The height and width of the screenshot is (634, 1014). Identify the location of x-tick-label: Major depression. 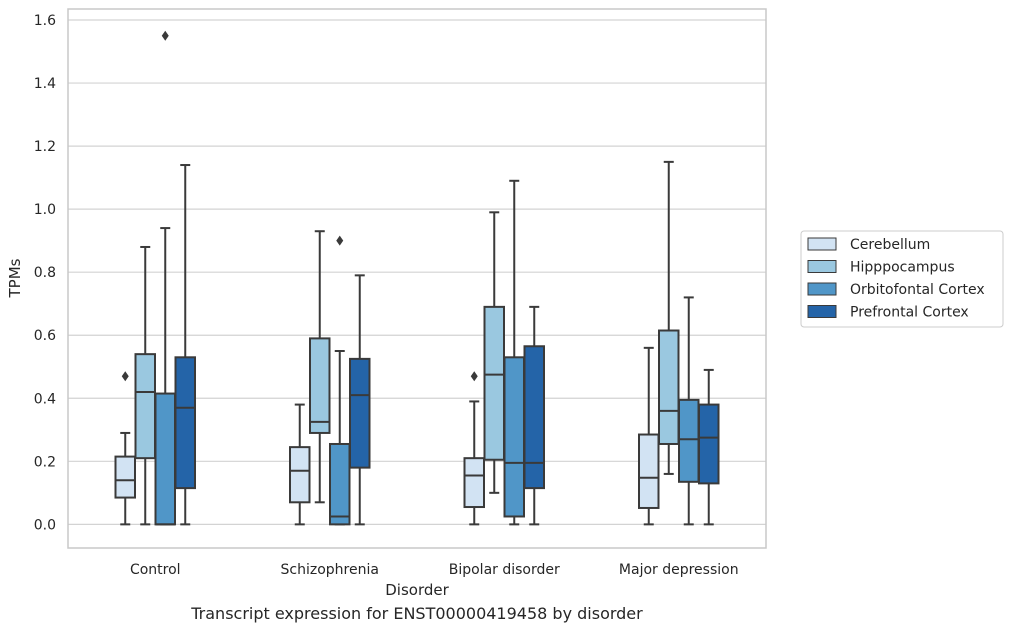
(679, 570).